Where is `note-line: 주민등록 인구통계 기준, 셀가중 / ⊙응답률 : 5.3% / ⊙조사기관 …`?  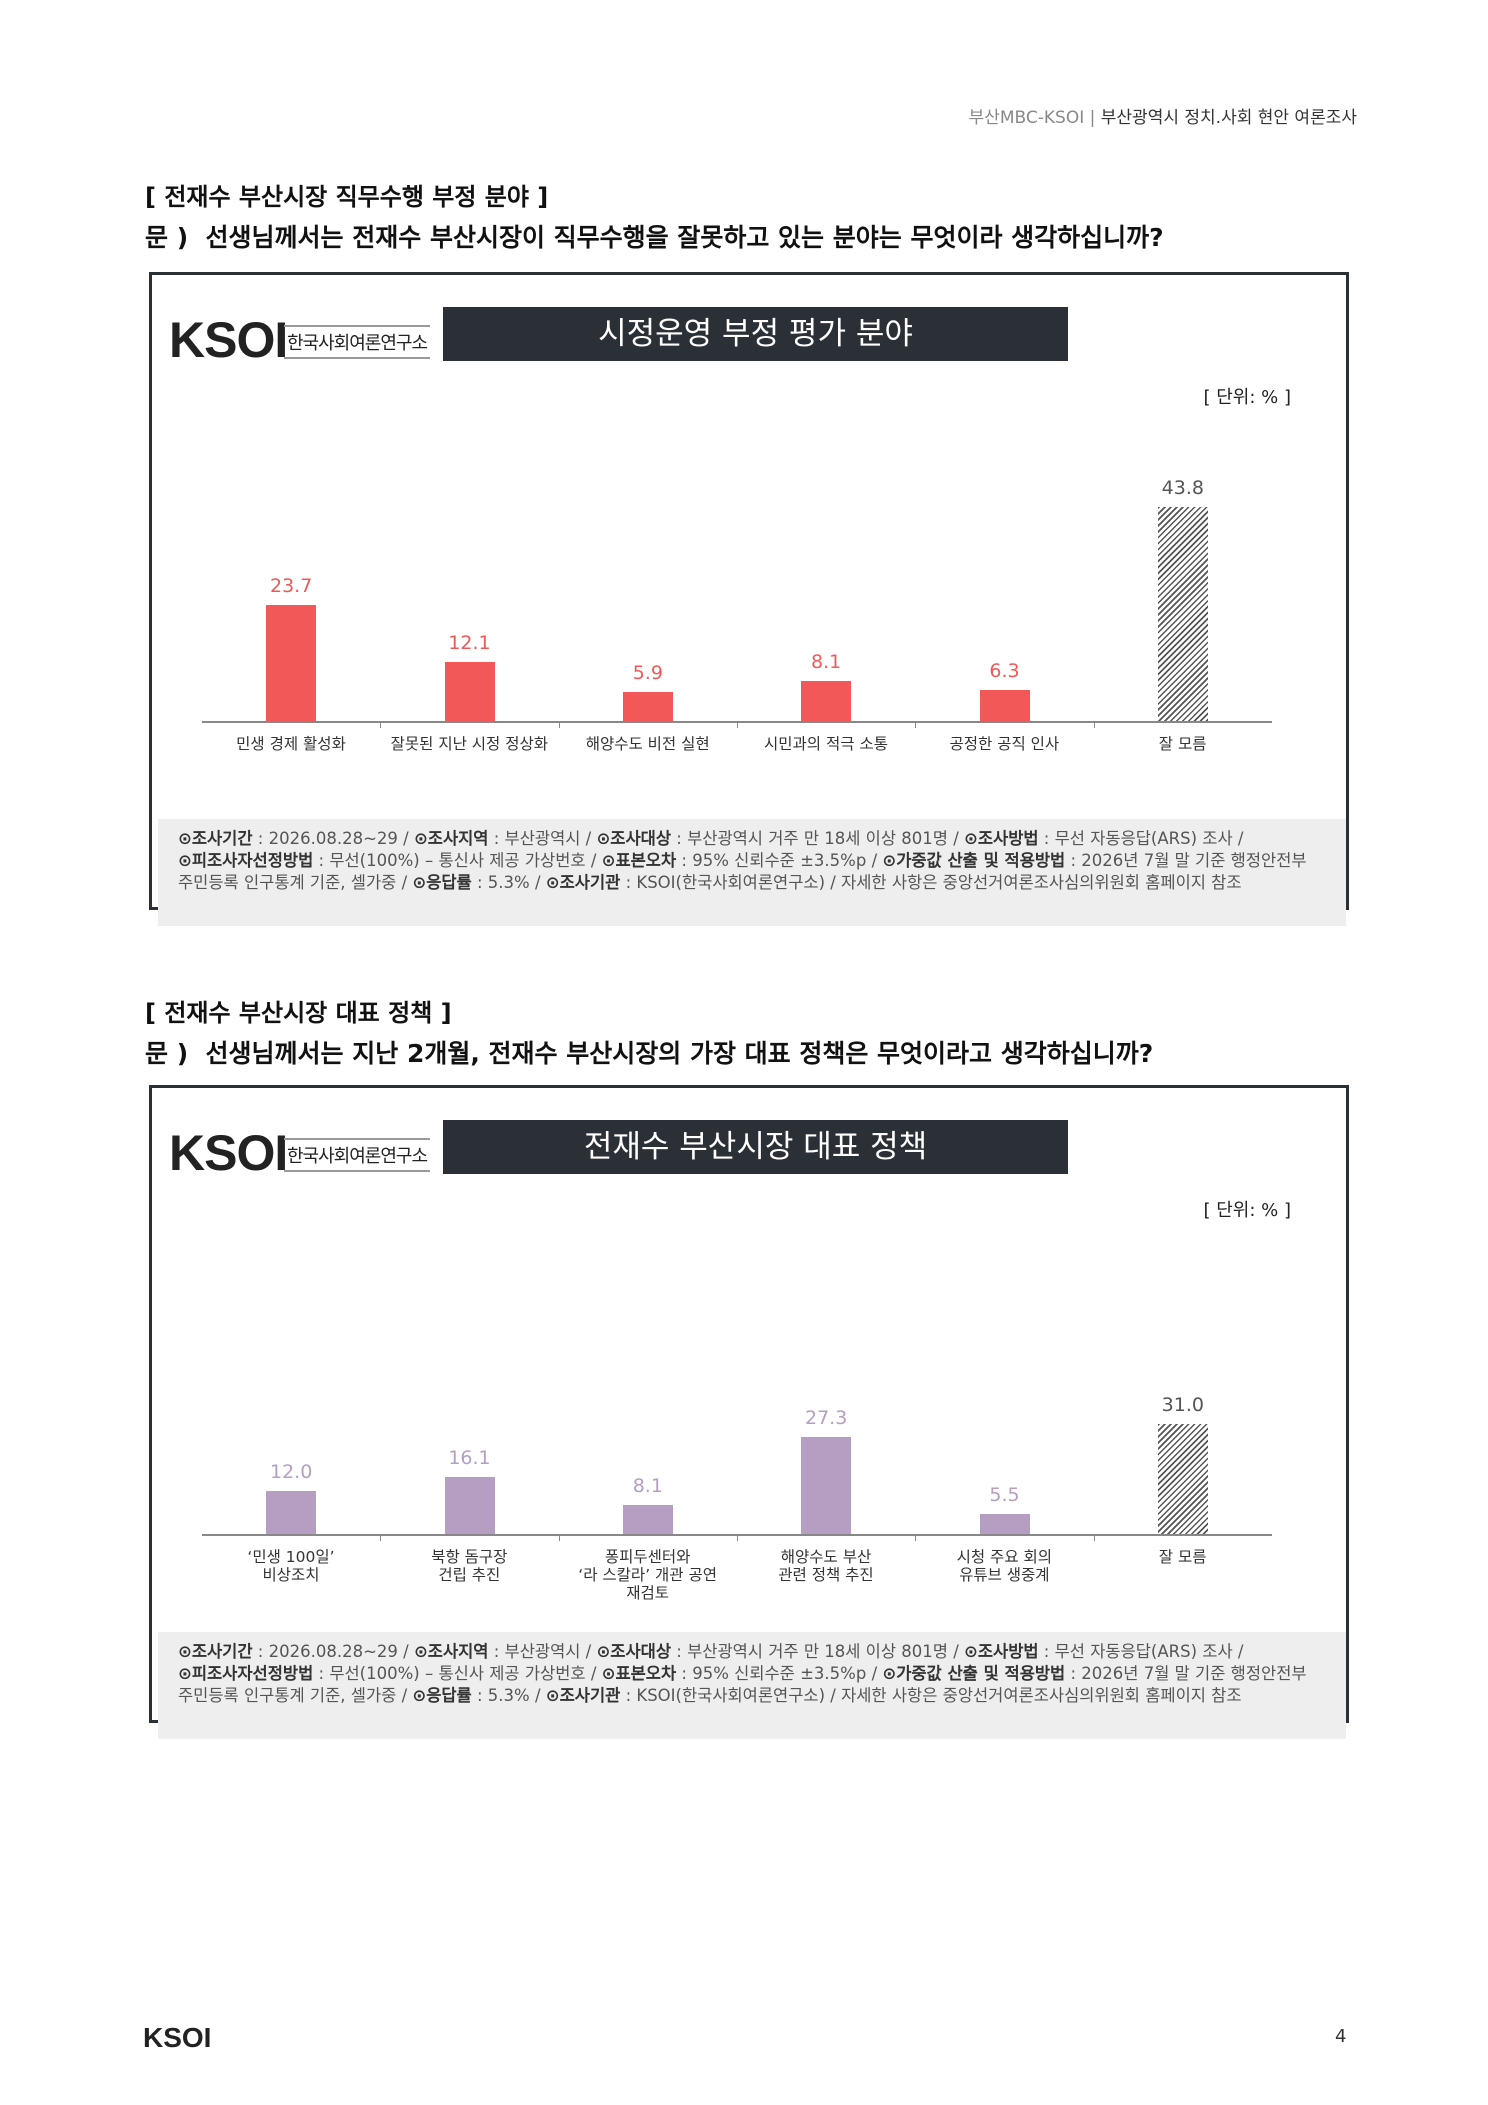 note-line: 주민등록 인구통계 기준, 셀가중 / ⊙응답률 : 5.3% / ⊙조사기관 … is located at coordinates (710, 881).